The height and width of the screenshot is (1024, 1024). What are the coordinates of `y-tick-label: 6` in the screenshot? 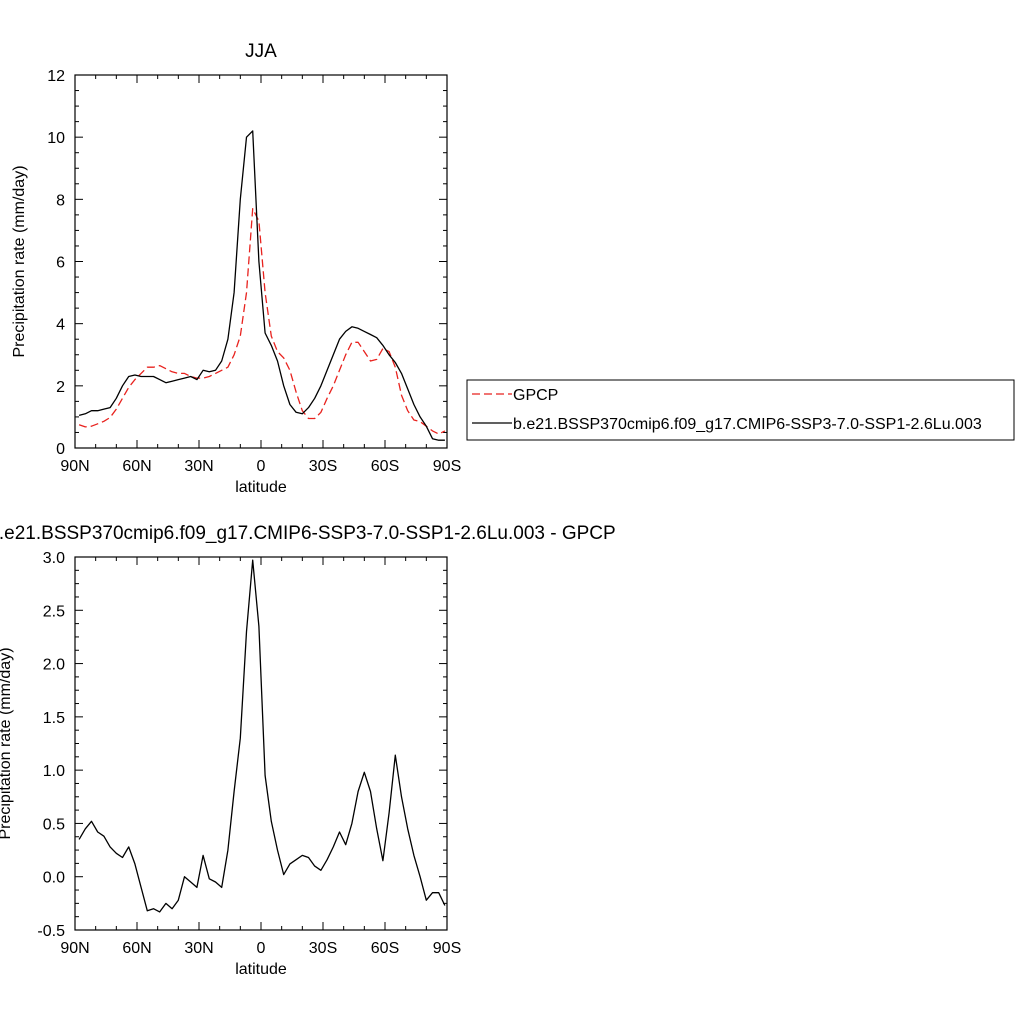 It's located at (60, 263).